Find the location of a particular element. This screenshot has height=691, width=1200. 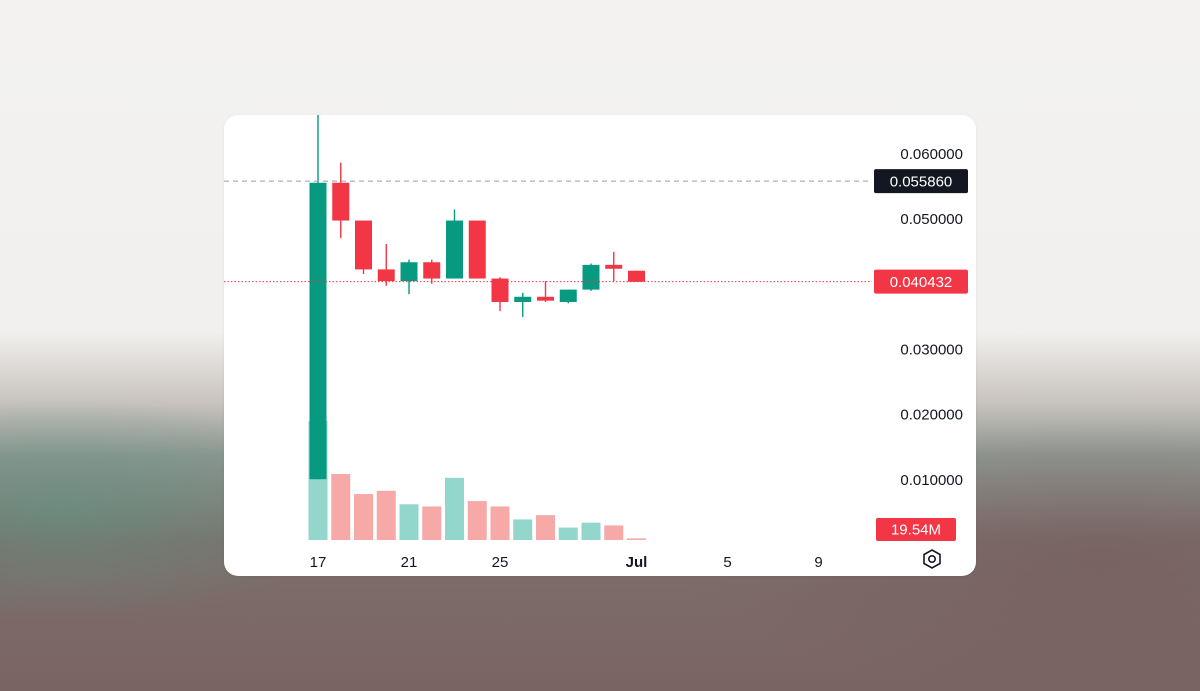

time-tick-label: 17 is located at coordinates (318, 562).